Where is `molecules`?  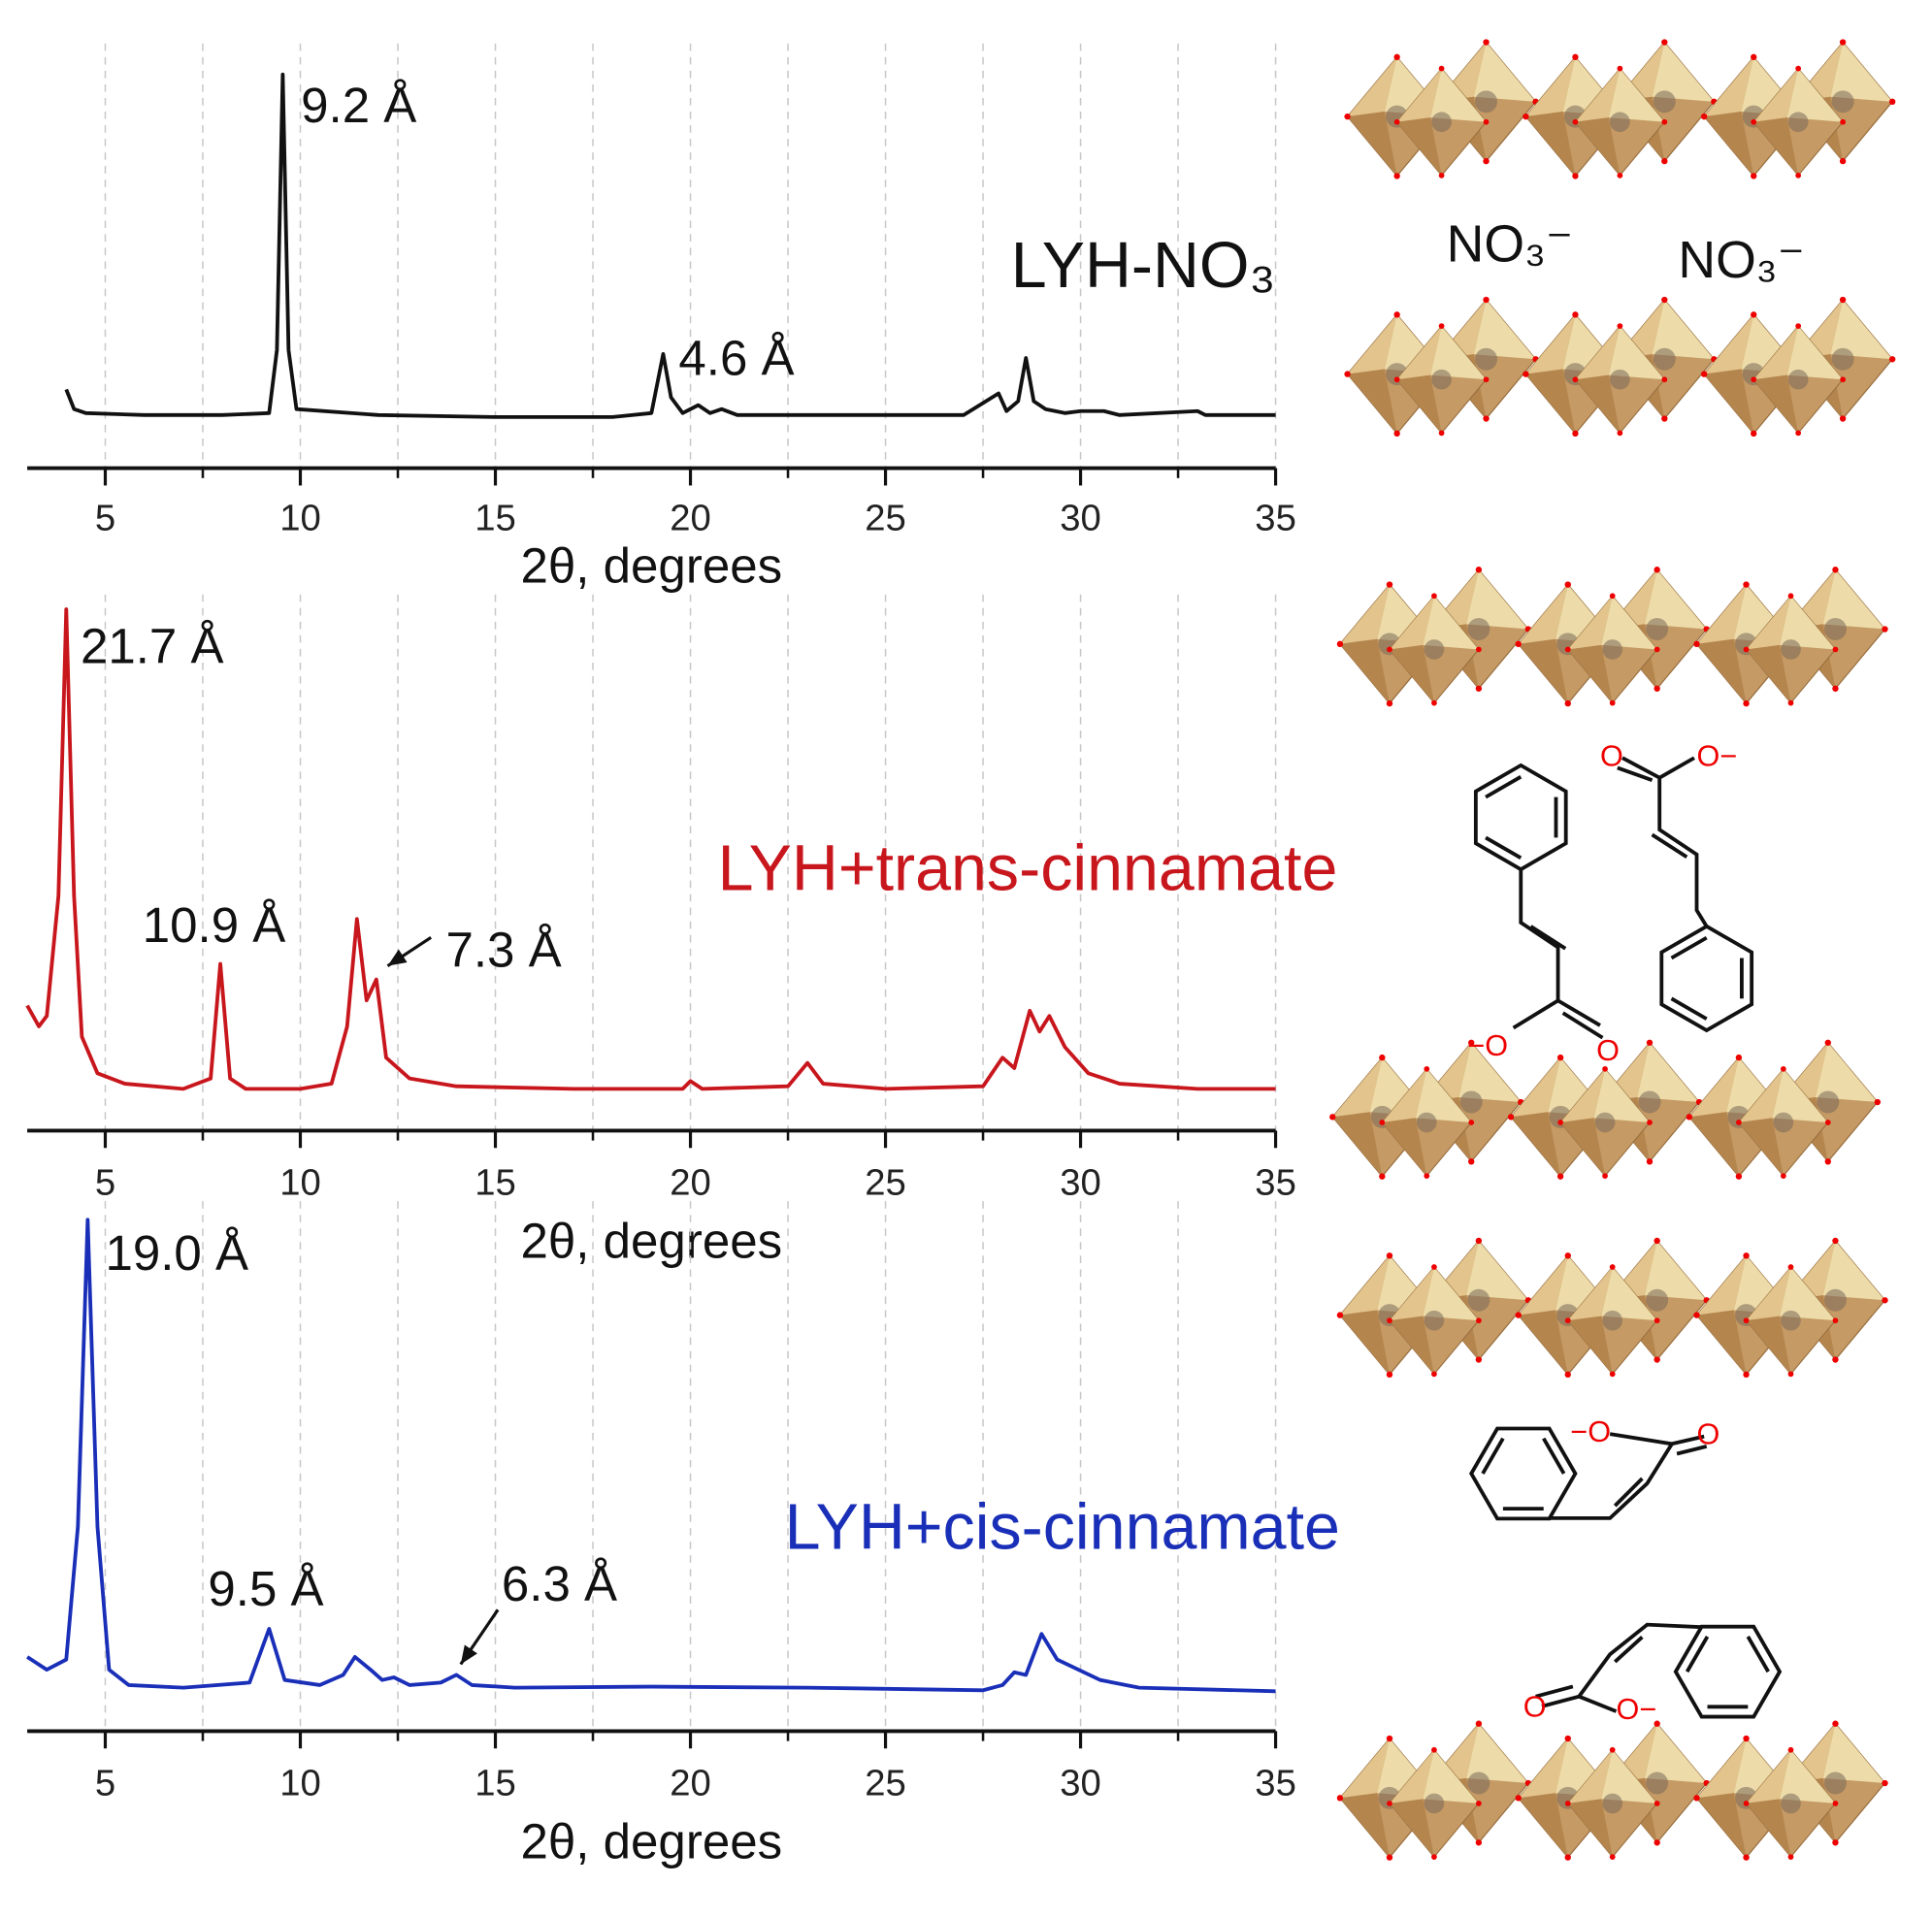
molecules is located at coordinates (1626, 1237).